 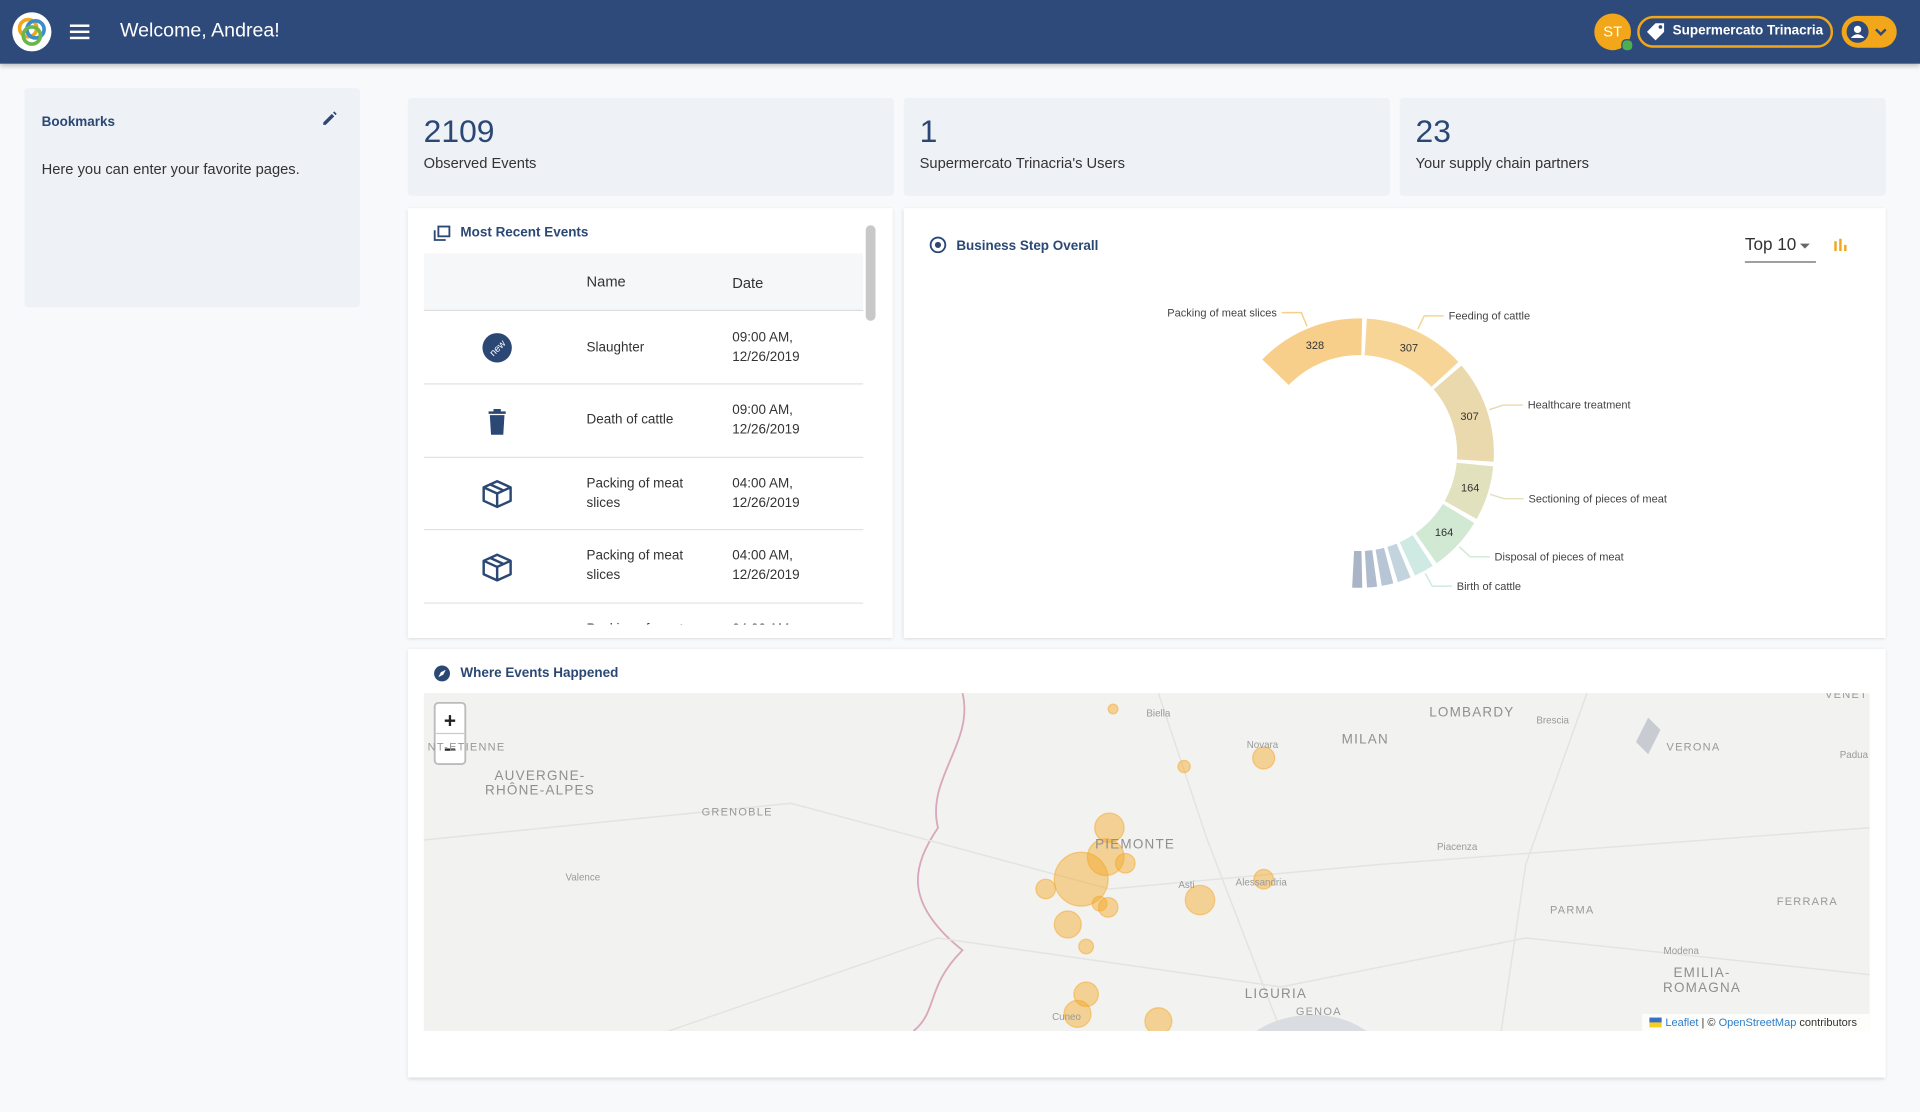 I want to click on top-selector: Top 10, so click(x=1770, y=244).